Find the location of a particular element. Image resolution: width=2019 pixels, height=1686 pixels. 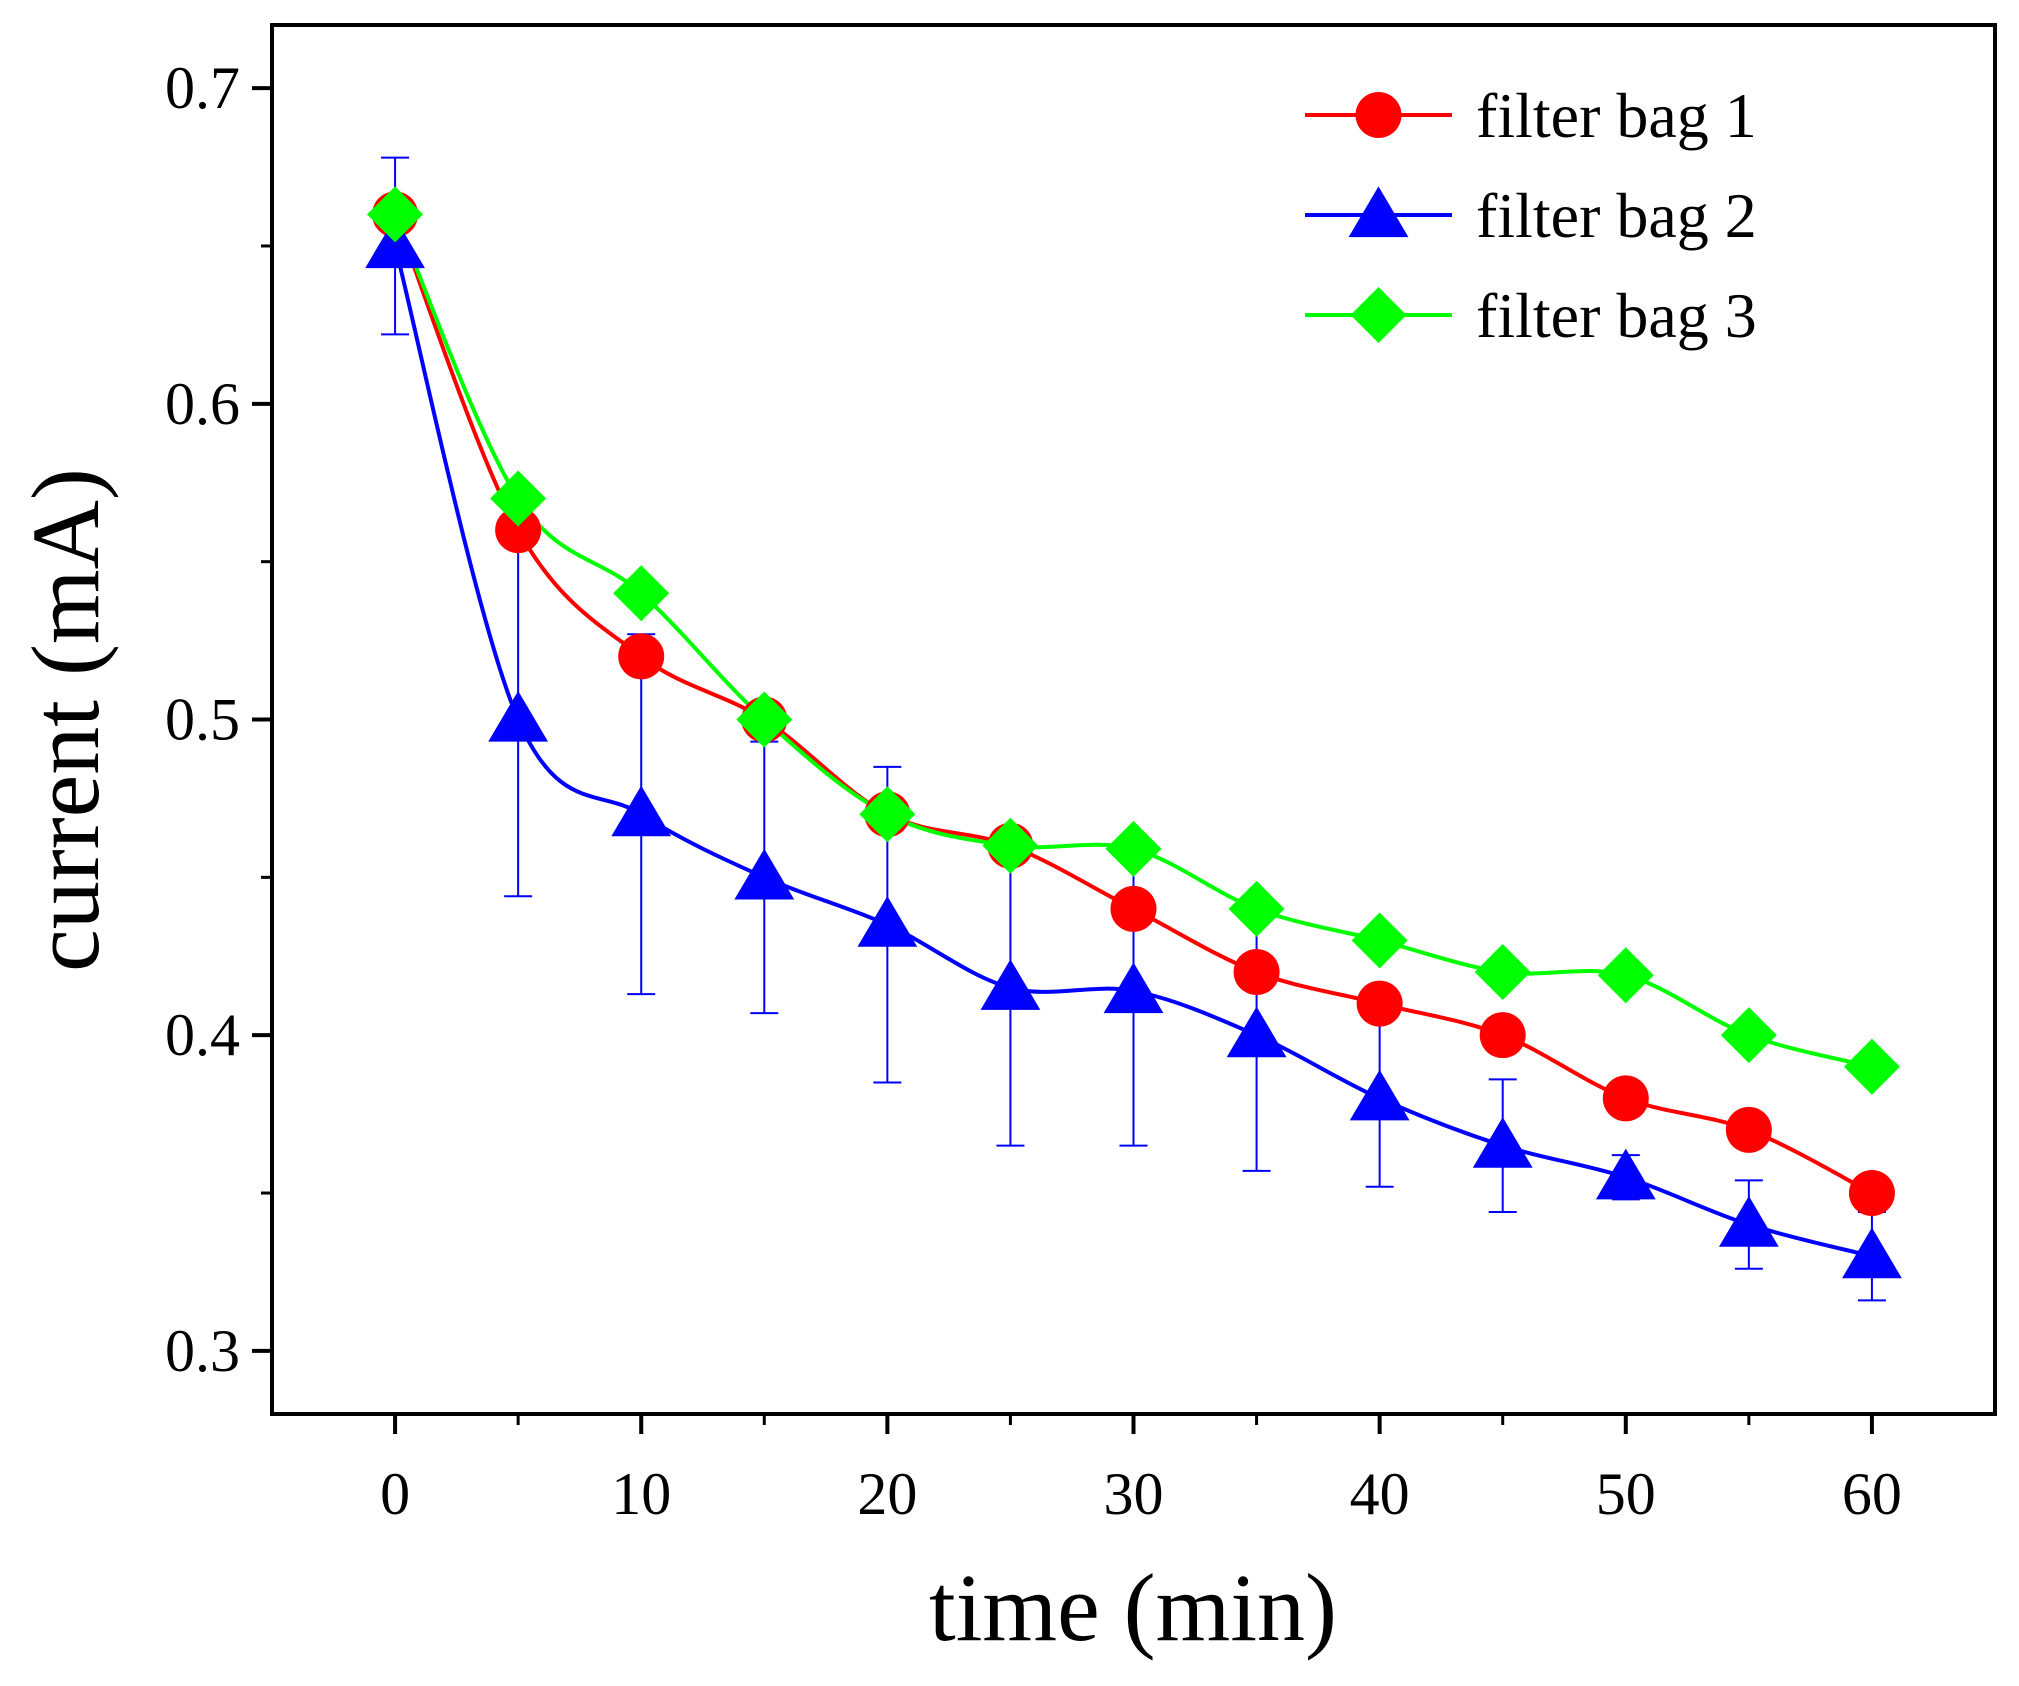

y-tick-label: 0.5 is located at coordinates (202, 720).